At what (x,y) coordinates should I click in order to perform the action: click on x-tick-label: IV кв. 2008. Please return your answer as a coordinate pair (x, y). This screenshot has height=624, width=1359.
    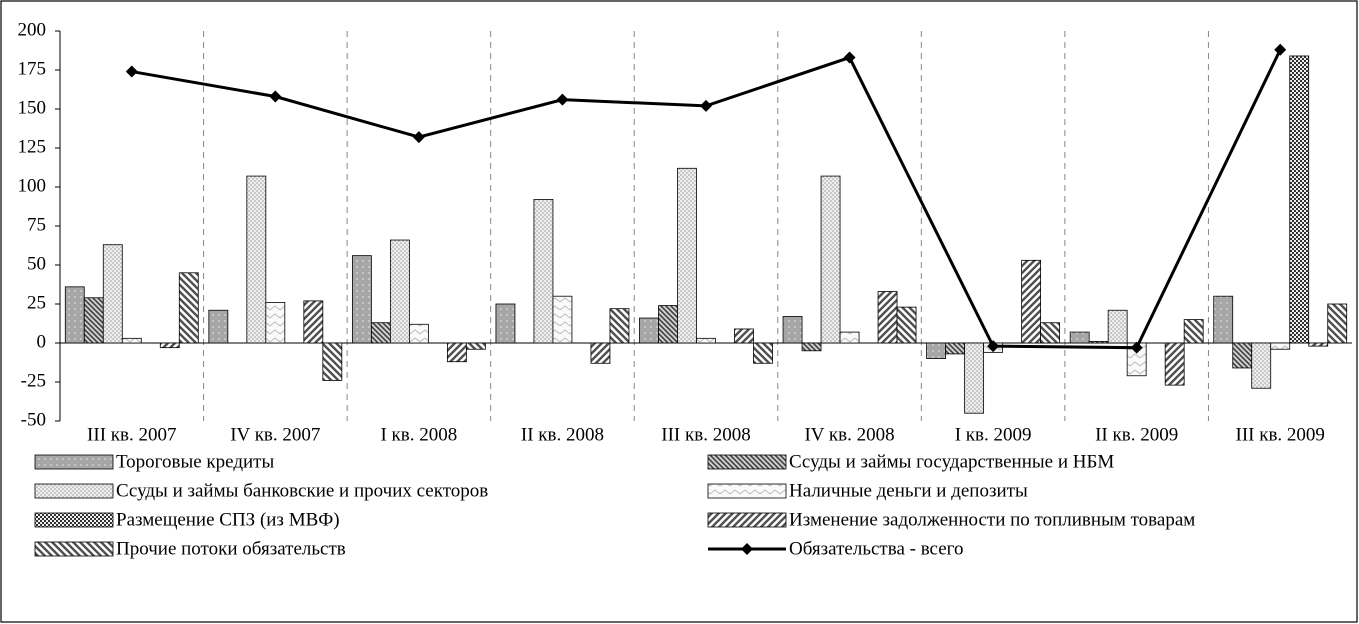
    Looking at the image, I should click on (849, 434).